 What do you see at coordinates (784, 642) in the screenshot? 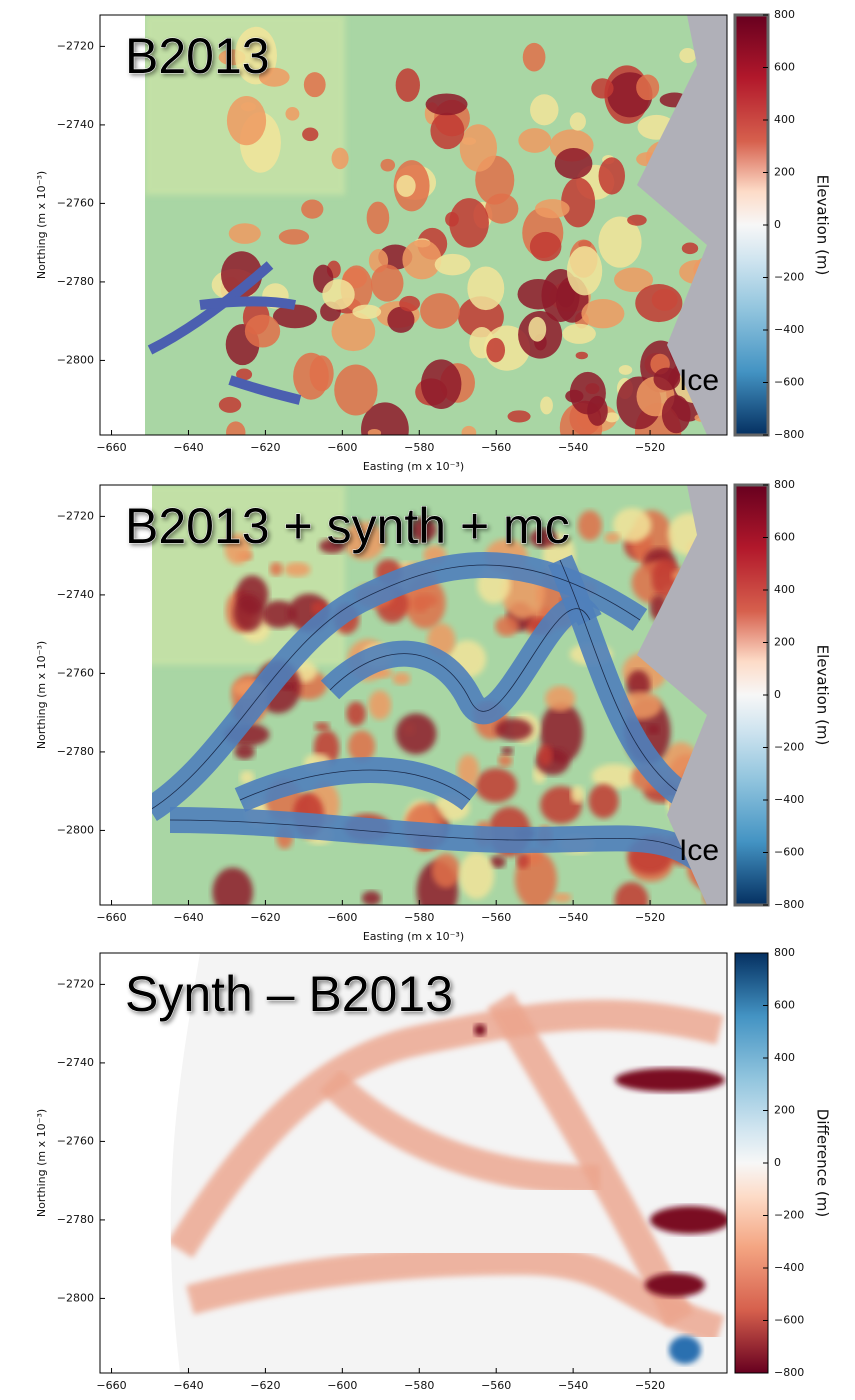
I see `colorbar-tick-label: 200` at bounding box center [784, 642].